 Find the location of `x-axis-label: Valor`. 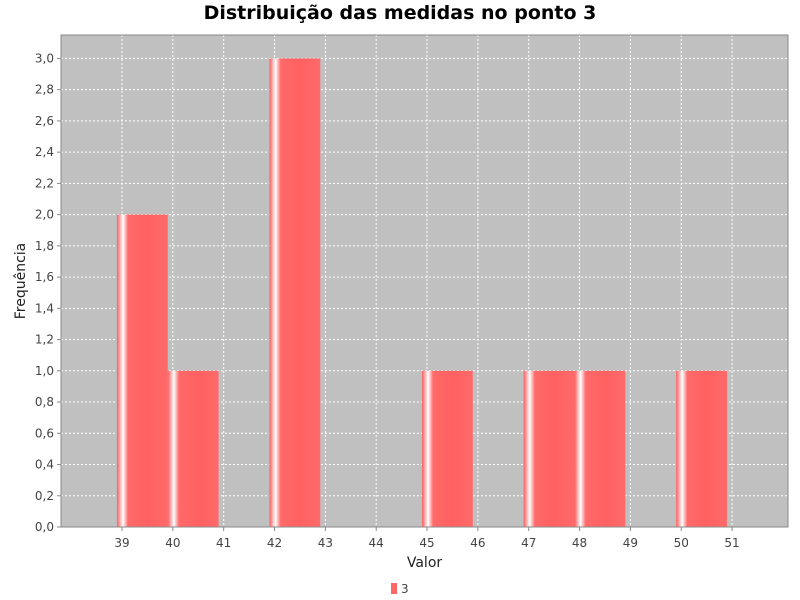

x-axis-label: Valor is located at coordinates (425, 563).